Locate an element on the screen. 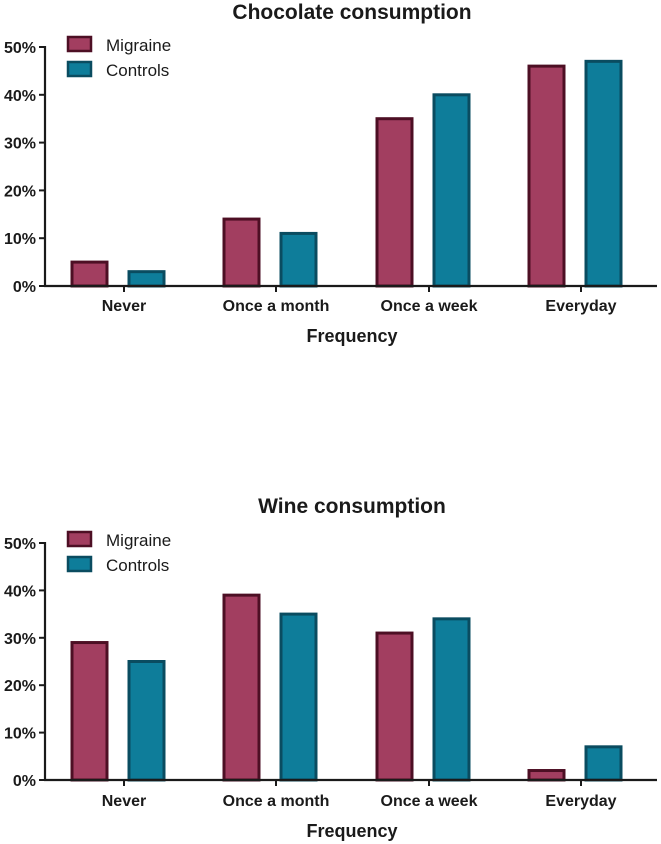 This screenshot has height=844, width=661. chart-title: Wine consumption is located at coordinates (352, 506).